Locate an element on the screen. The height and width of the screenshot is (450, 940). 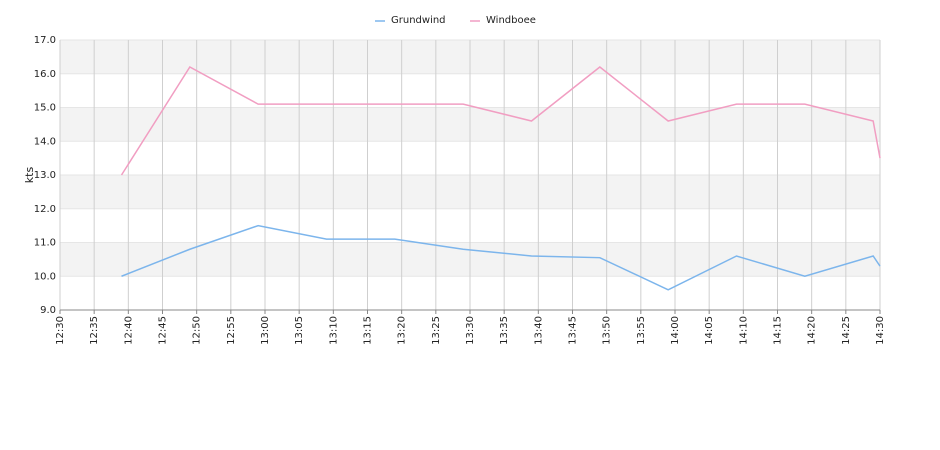
series-line is located at coordinates (501, 257).